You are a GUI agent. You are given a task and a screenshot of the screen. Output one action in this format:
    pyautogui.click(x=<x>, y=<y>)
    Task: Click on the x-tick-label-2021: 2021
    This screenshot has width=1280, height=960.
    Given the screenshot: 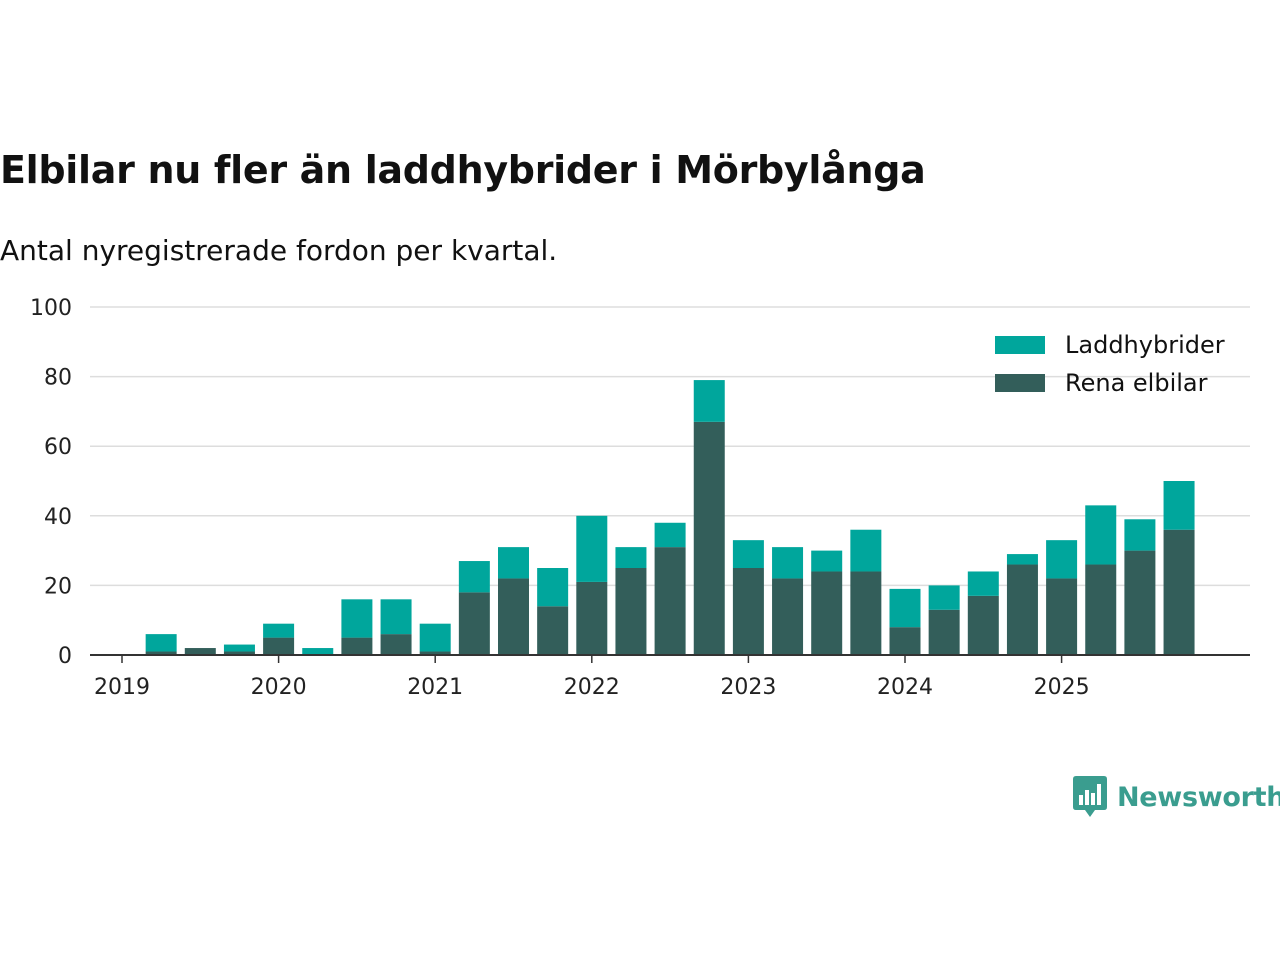 What is the action you would take?
    pyautogui.click(x=435, y=687)
    